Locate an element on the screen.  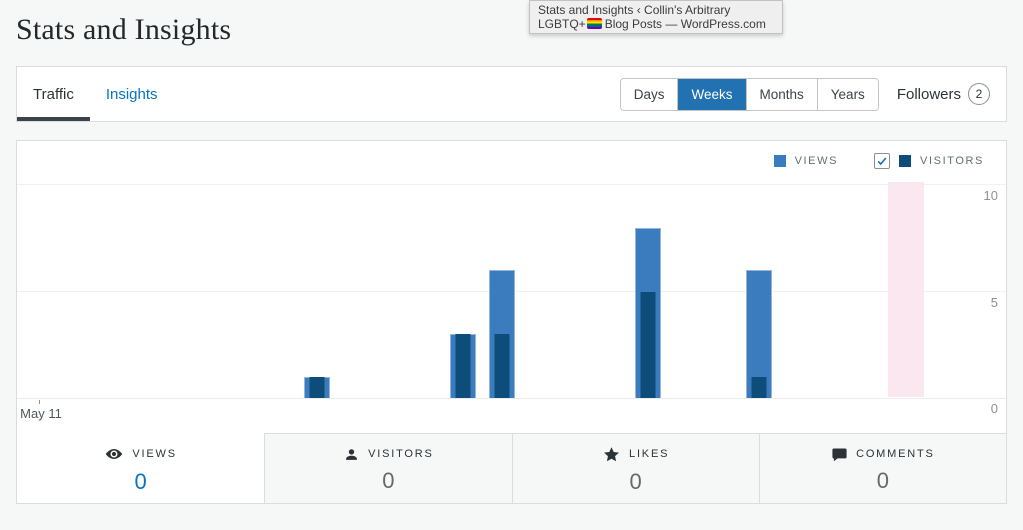
summary-tab-visitors: VISITORS 0 is located at coordinates (388, 468).